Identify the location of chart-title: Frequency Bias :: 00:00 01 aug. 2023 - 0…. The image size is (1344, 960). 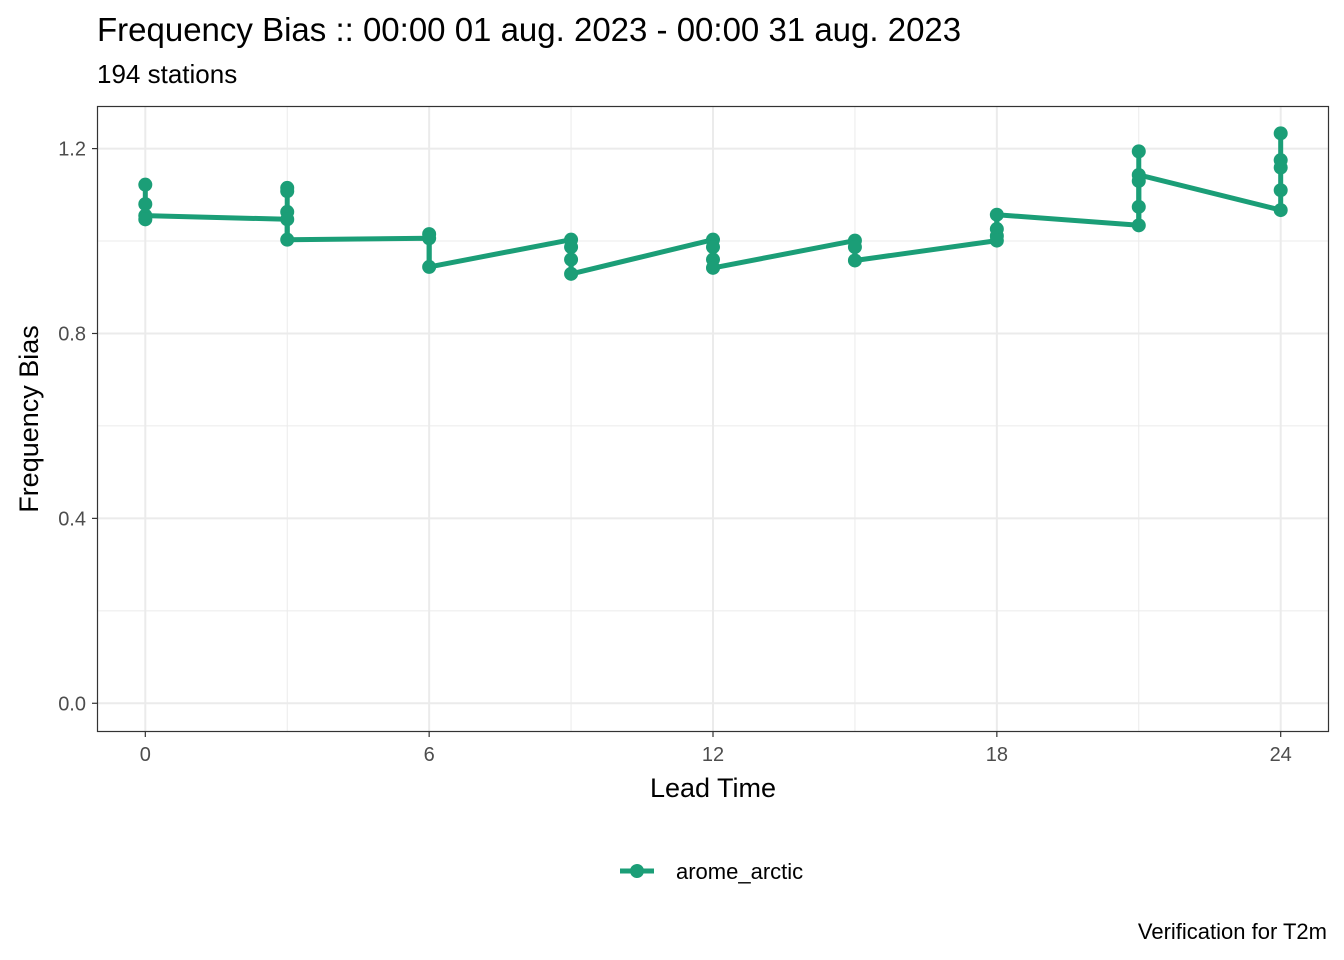
(529, 29).